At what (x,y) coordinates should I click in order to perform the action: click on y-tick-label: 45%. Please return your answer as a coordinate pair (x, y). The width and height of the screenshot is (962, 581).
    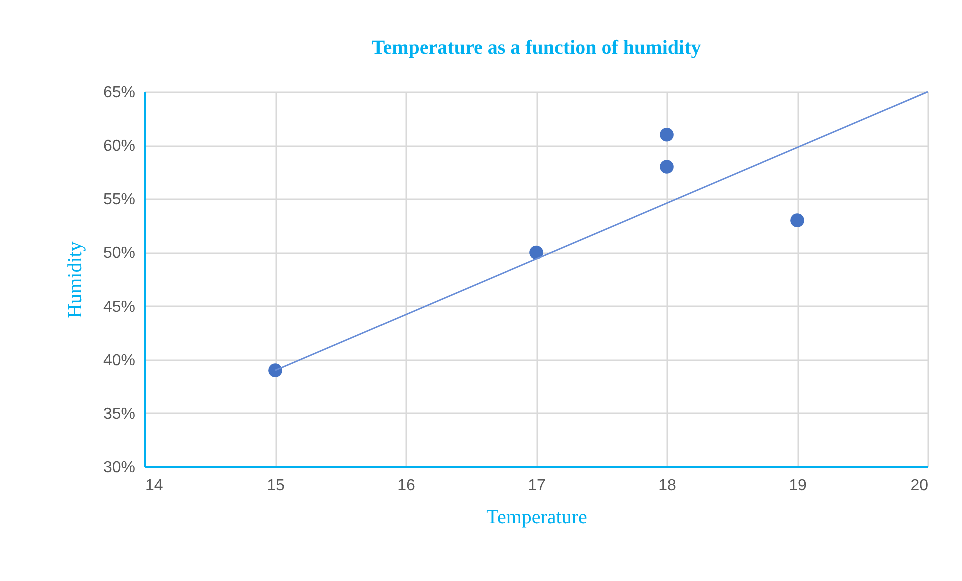
    Looking at the image, I should click on (119, 307).